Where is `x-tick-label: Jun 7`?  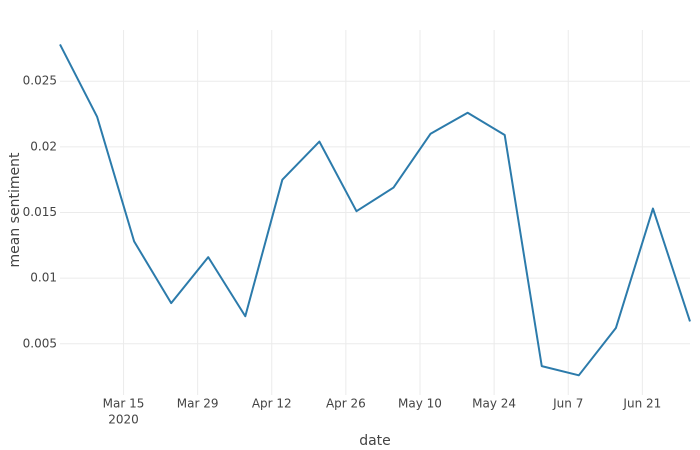 x-tick-label: Jun 7 is located at coordinates (567, 404).